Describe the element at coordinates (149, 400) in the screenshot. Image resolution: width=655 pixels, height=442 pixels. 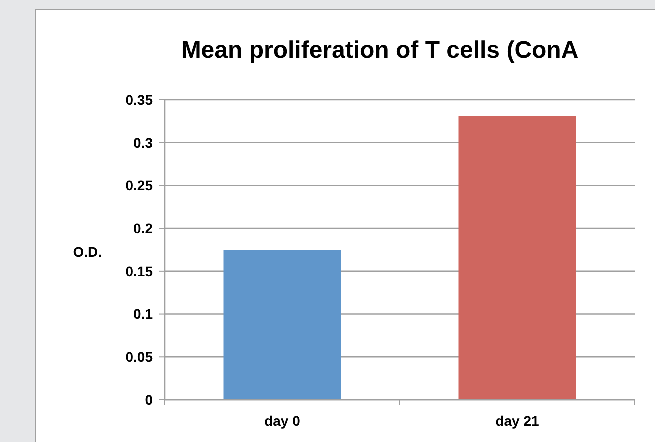
I see `y-tick-label: 0` at that location.